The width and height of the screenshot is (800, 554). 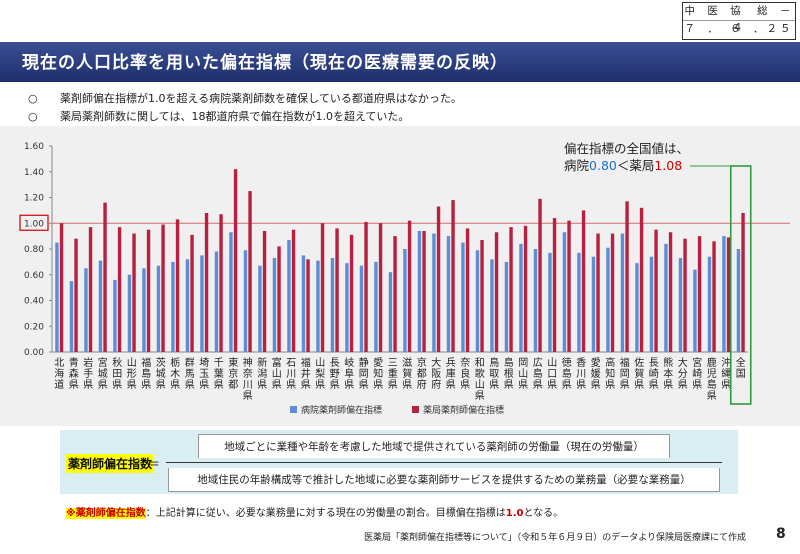 What do you see at coordinates (697, 362) in the screenshot?
I see `category-label: 宮` at bounding box center [697, 362].